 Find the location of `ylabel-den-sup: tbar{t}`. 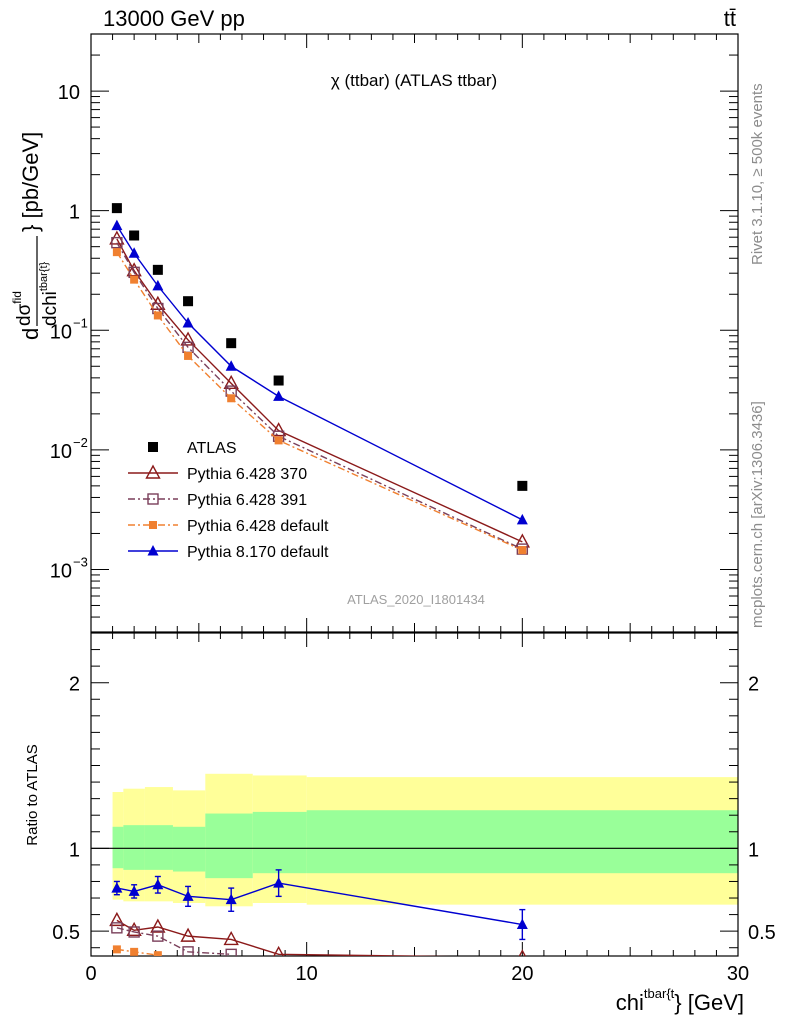

ylabel-den-sup: tbar{t} is located at coordinates (44, 276).